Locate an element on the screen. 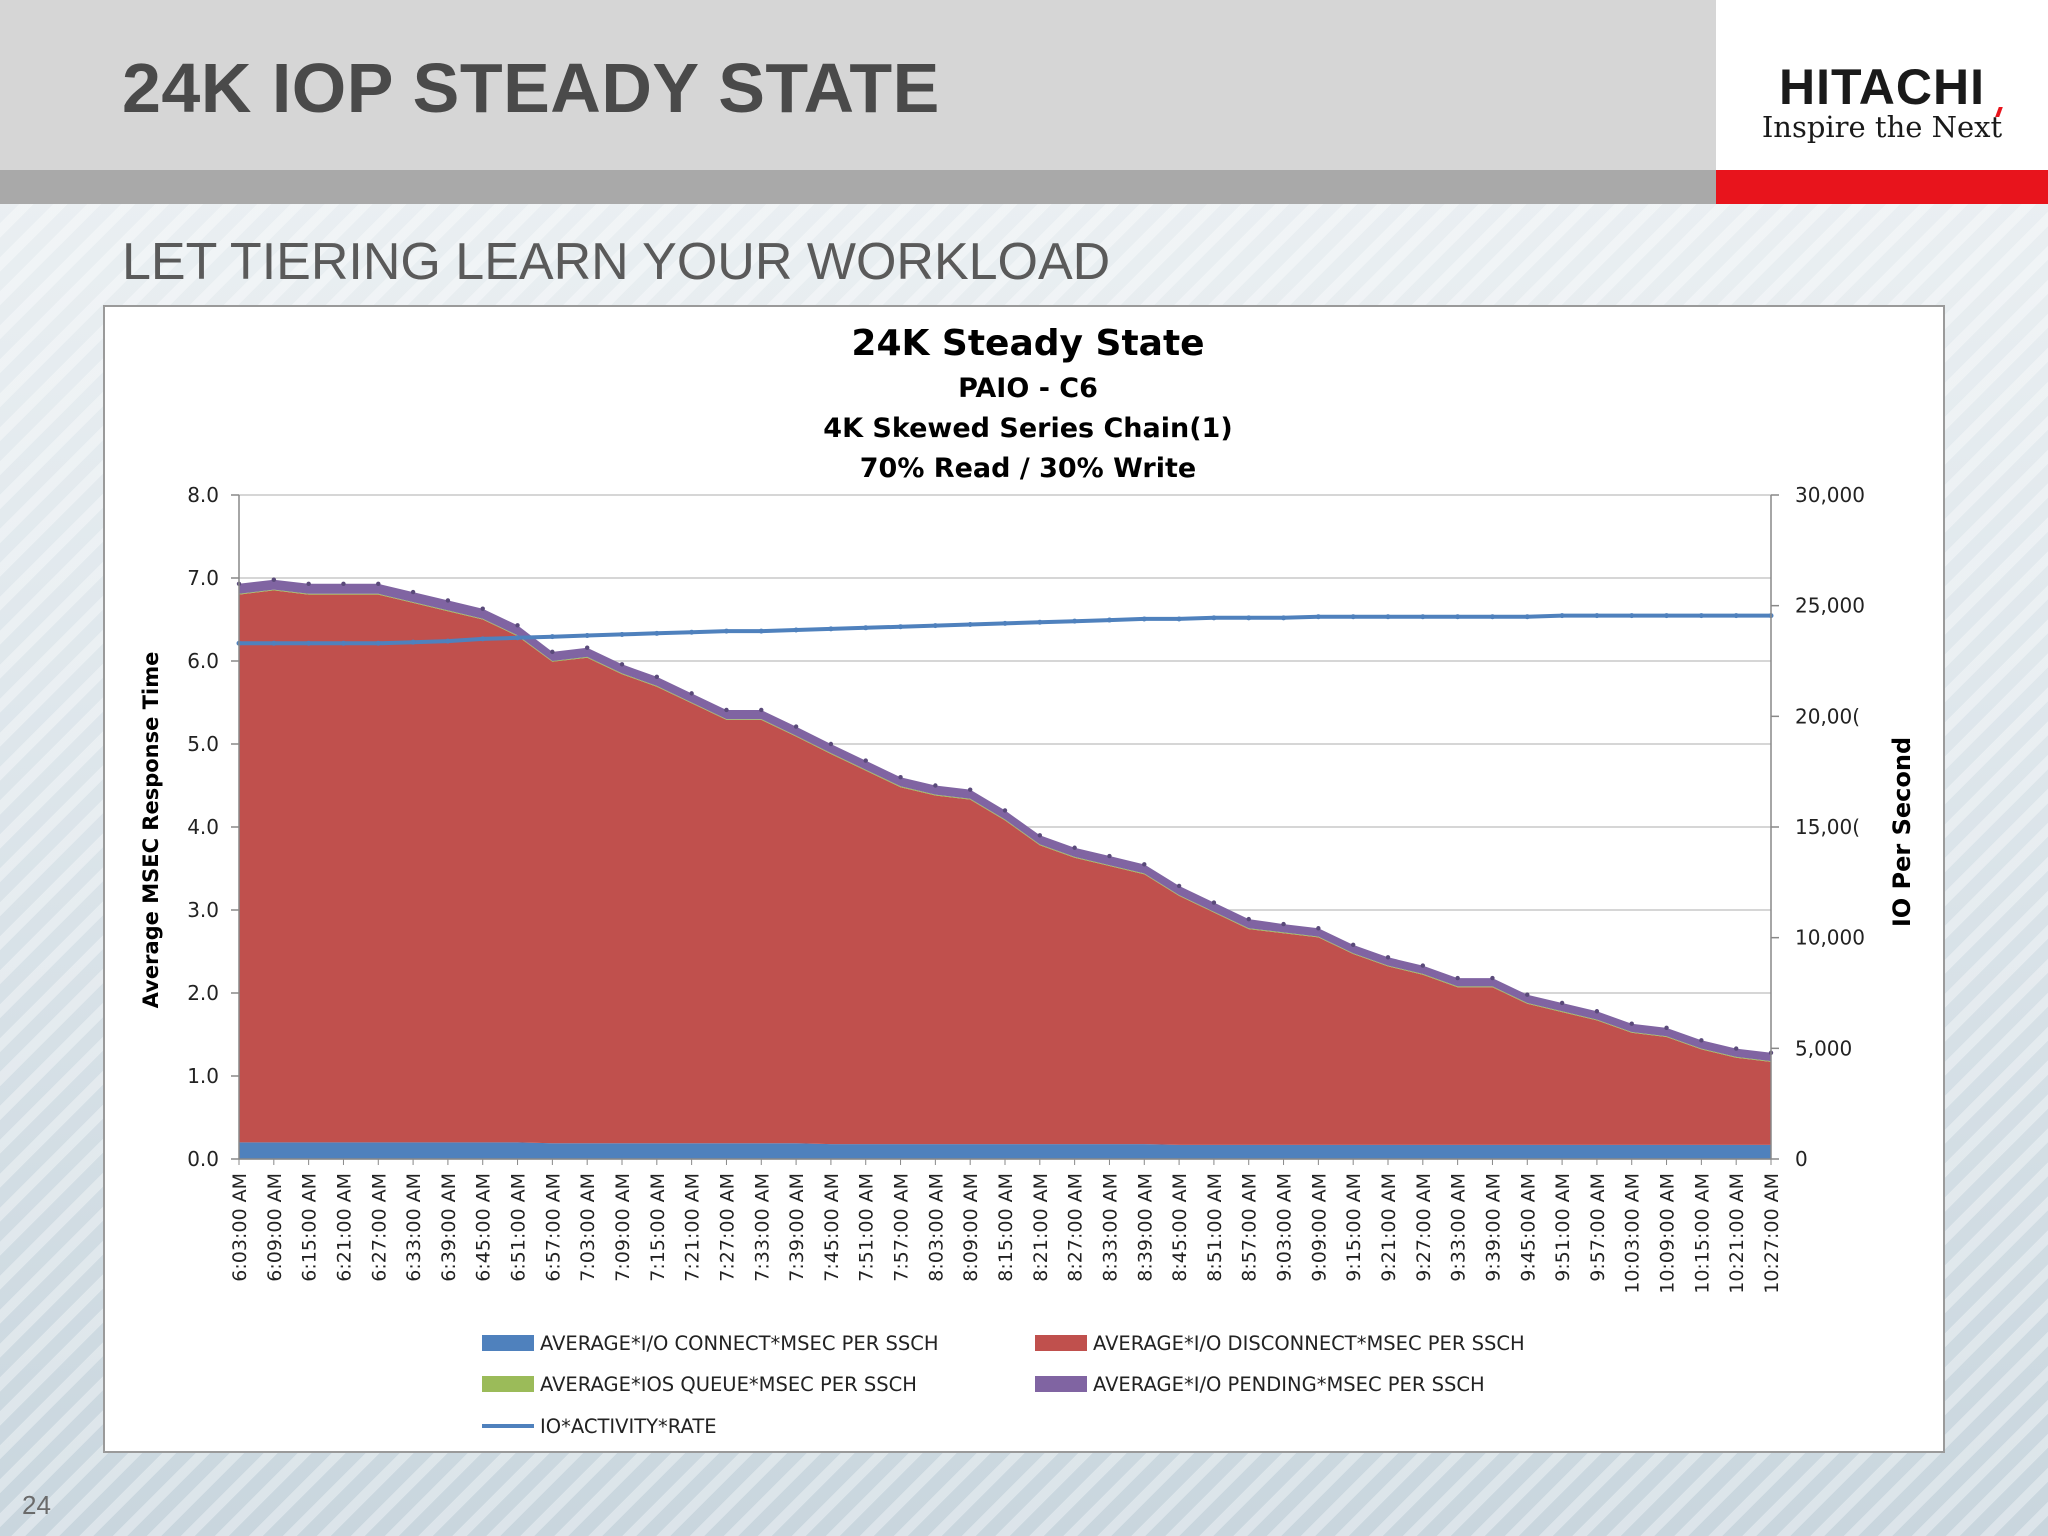  x-tick-label: 9:57:00 AM is located at coordinates (1598, 1227).